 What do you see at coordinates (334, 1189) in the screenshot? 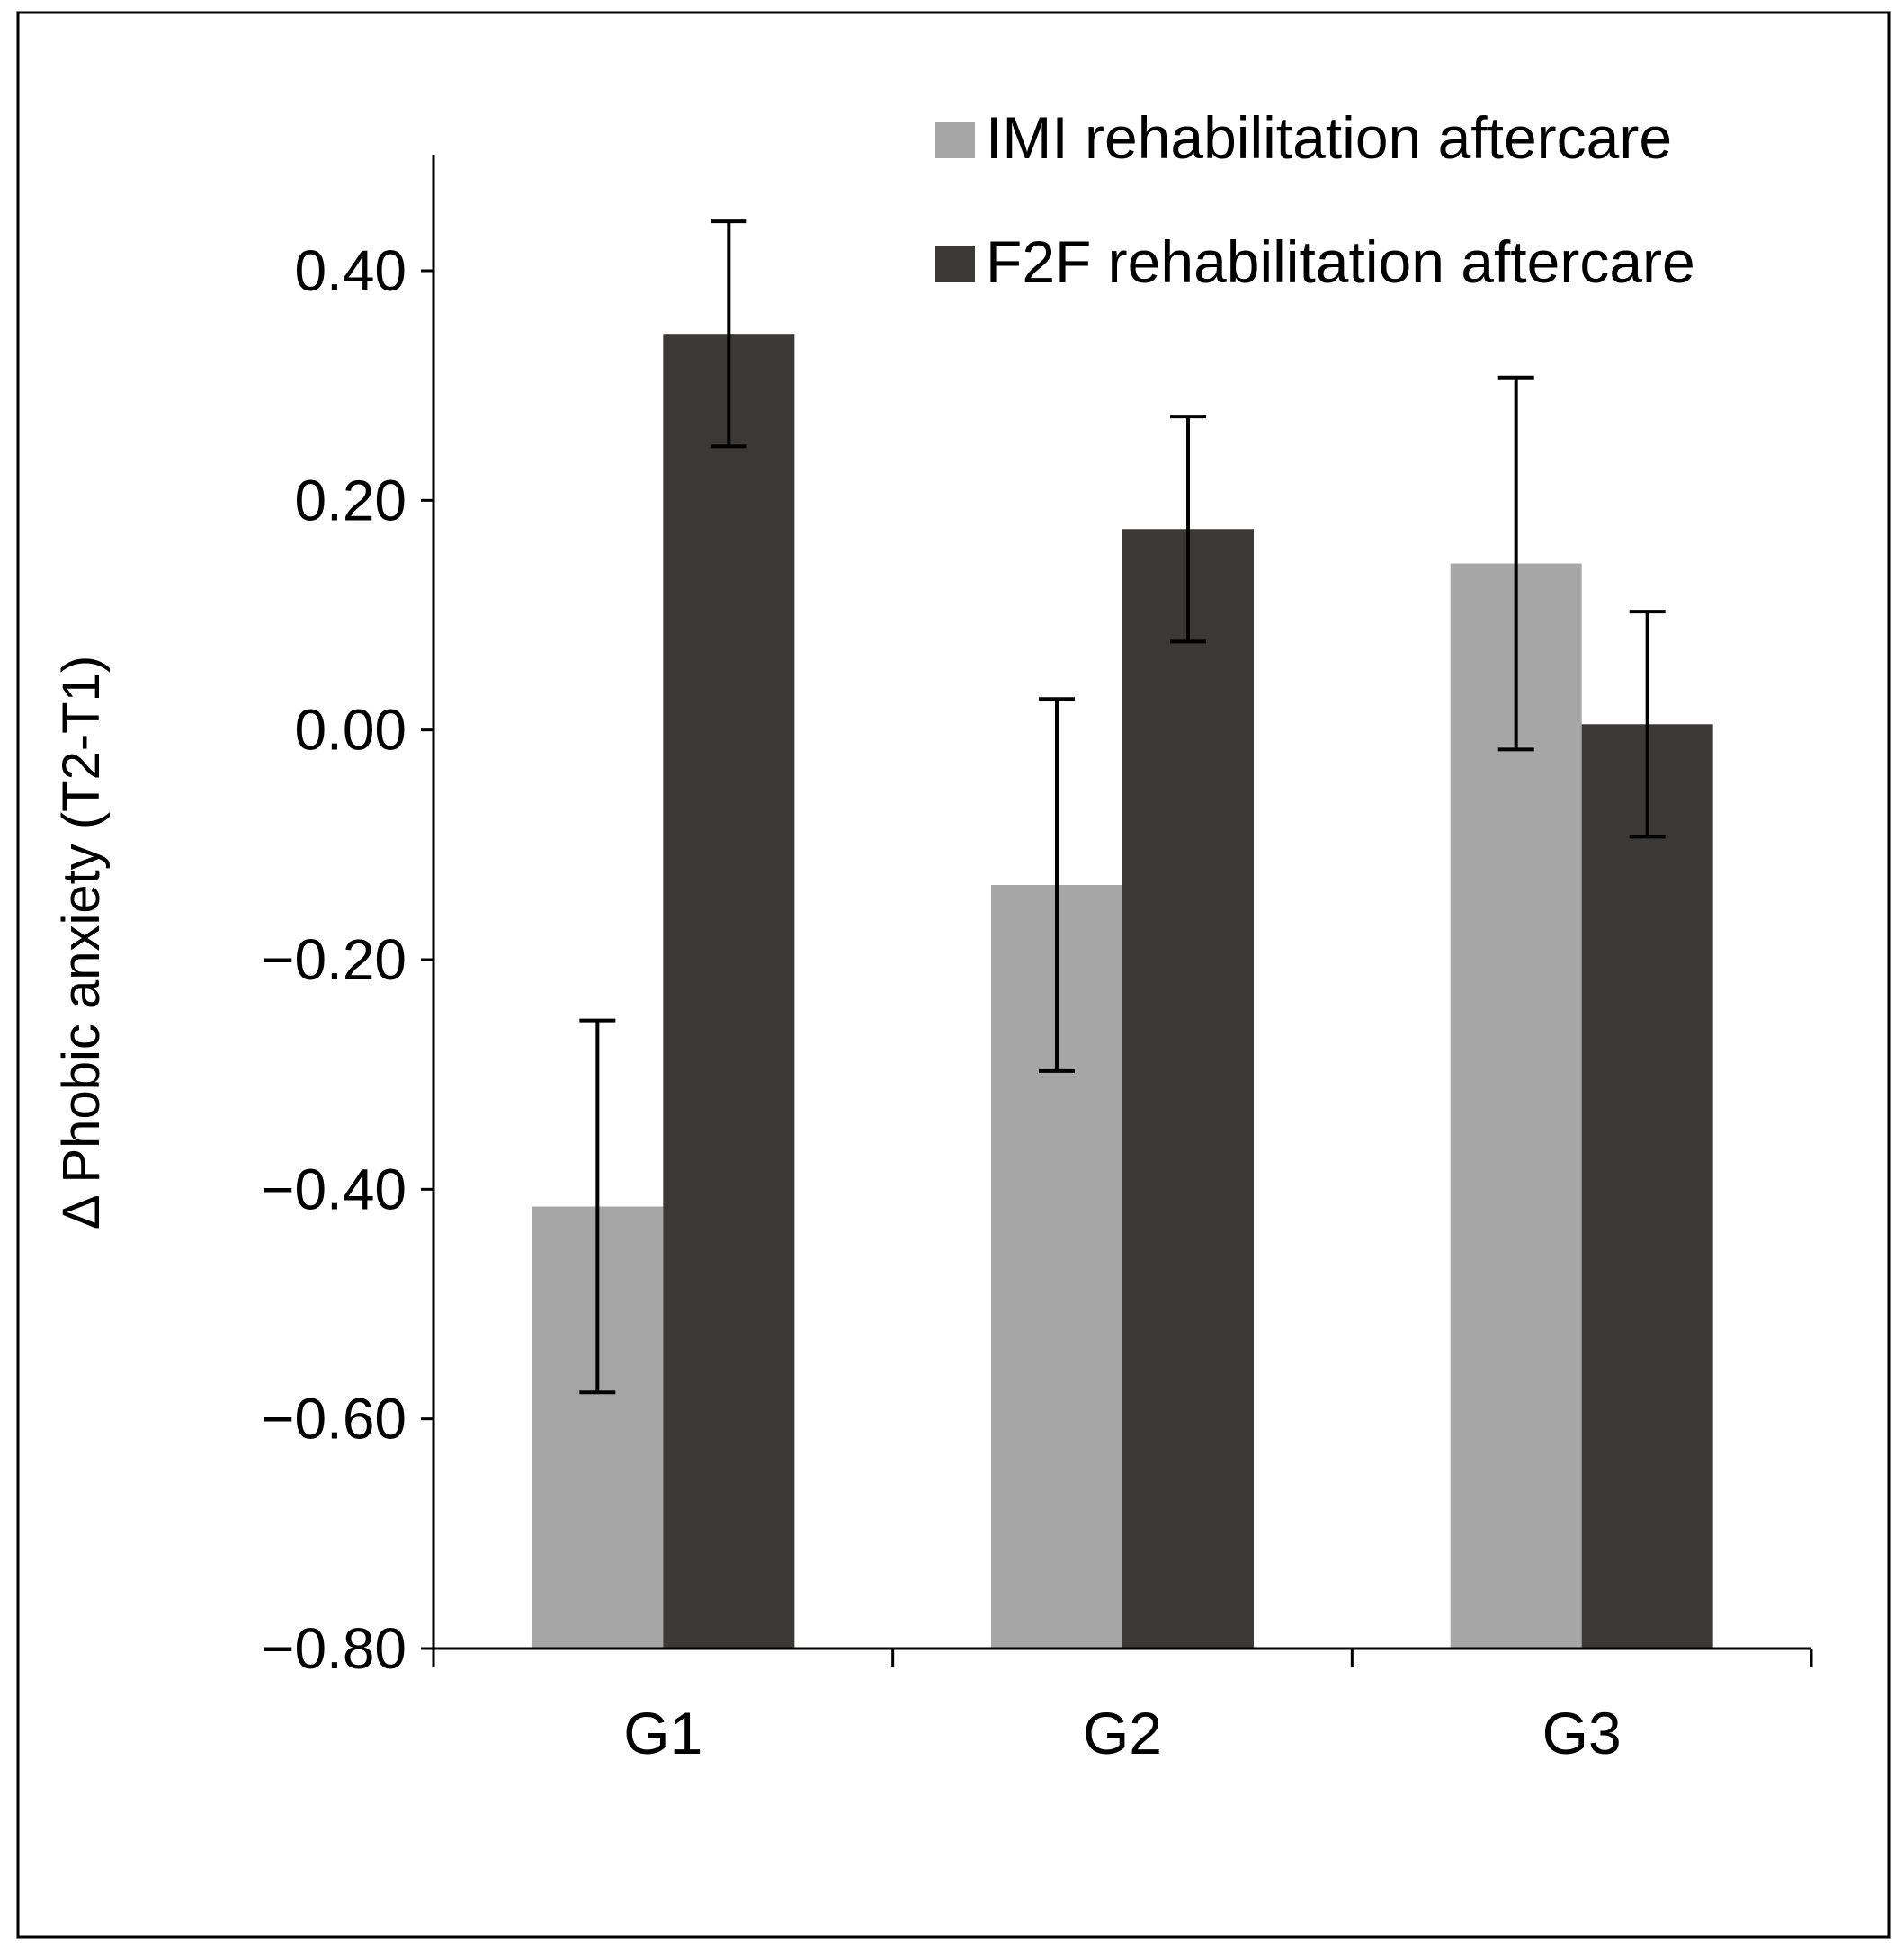
I see `y-tick-label-2: −0.40` at bounding box center [334, 1189].